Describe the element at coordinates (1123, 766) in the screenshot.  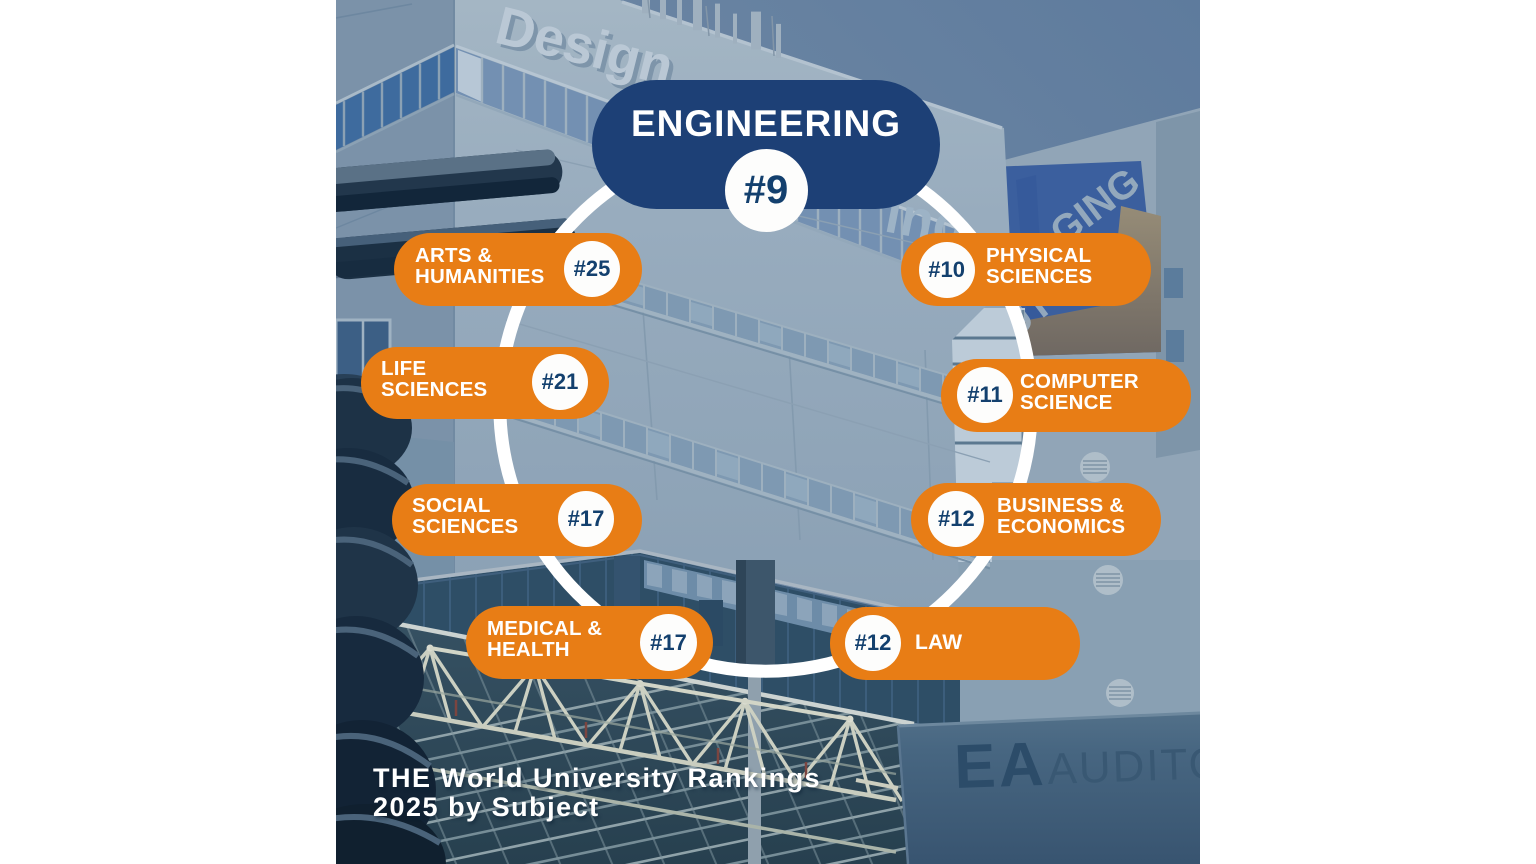
I see `svg-text: AUDITOR` at that location.